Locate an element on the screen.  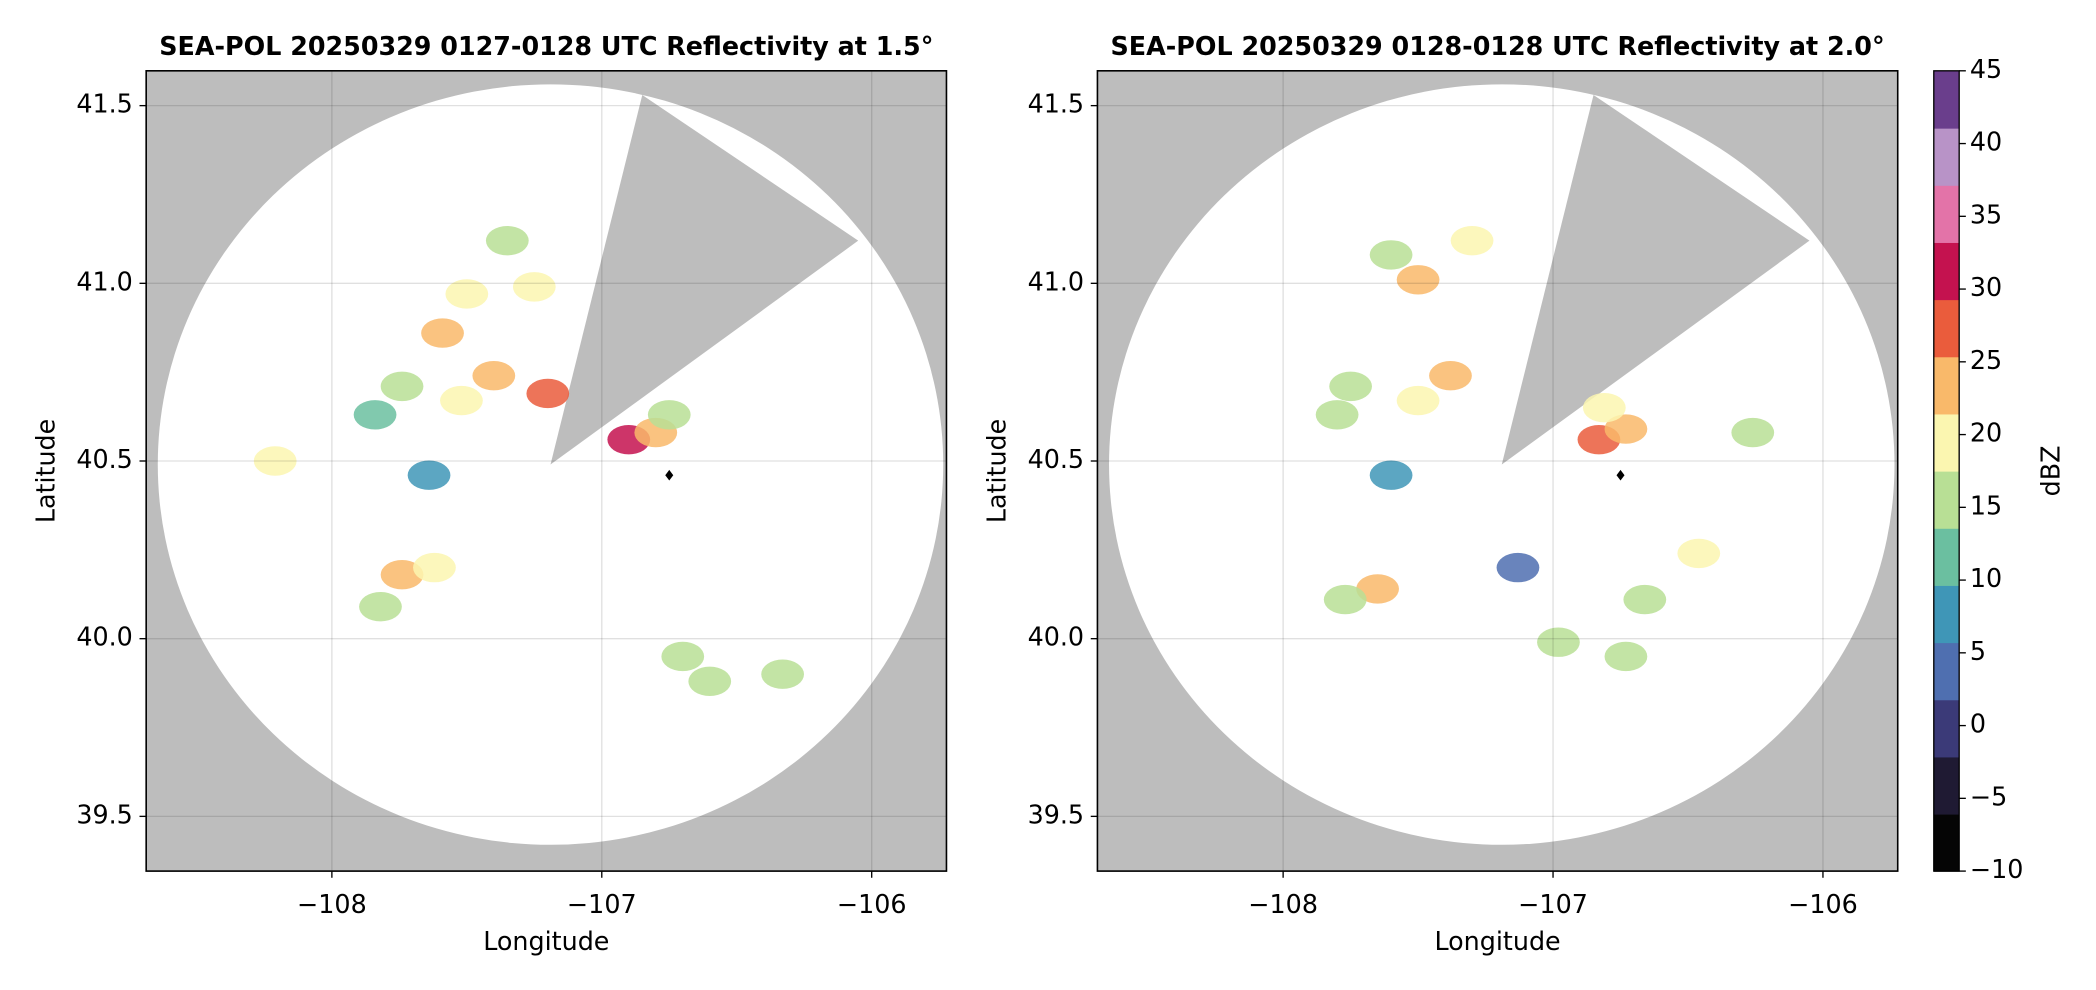
colorbar-tick-label: 15 is located at coordinates (1986, 505).